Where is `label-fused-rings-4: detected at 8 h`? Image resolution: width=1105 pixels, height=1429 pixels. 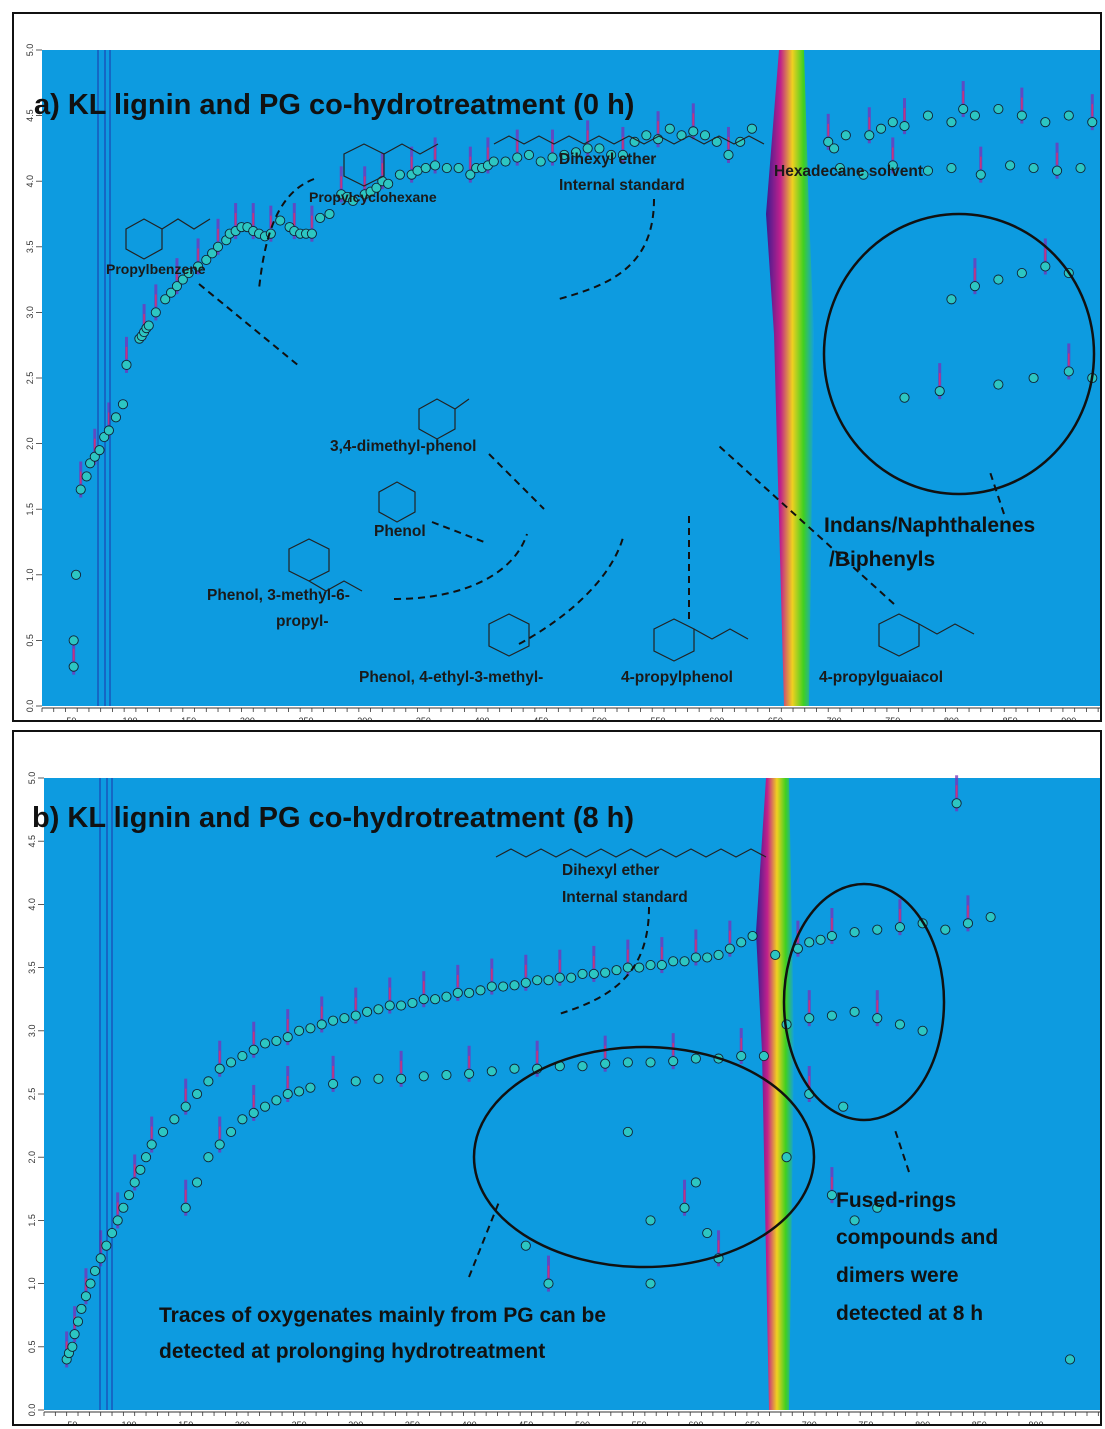 label-fused-rings-4: detected at 8 h is located at coordinates (909, 1313).